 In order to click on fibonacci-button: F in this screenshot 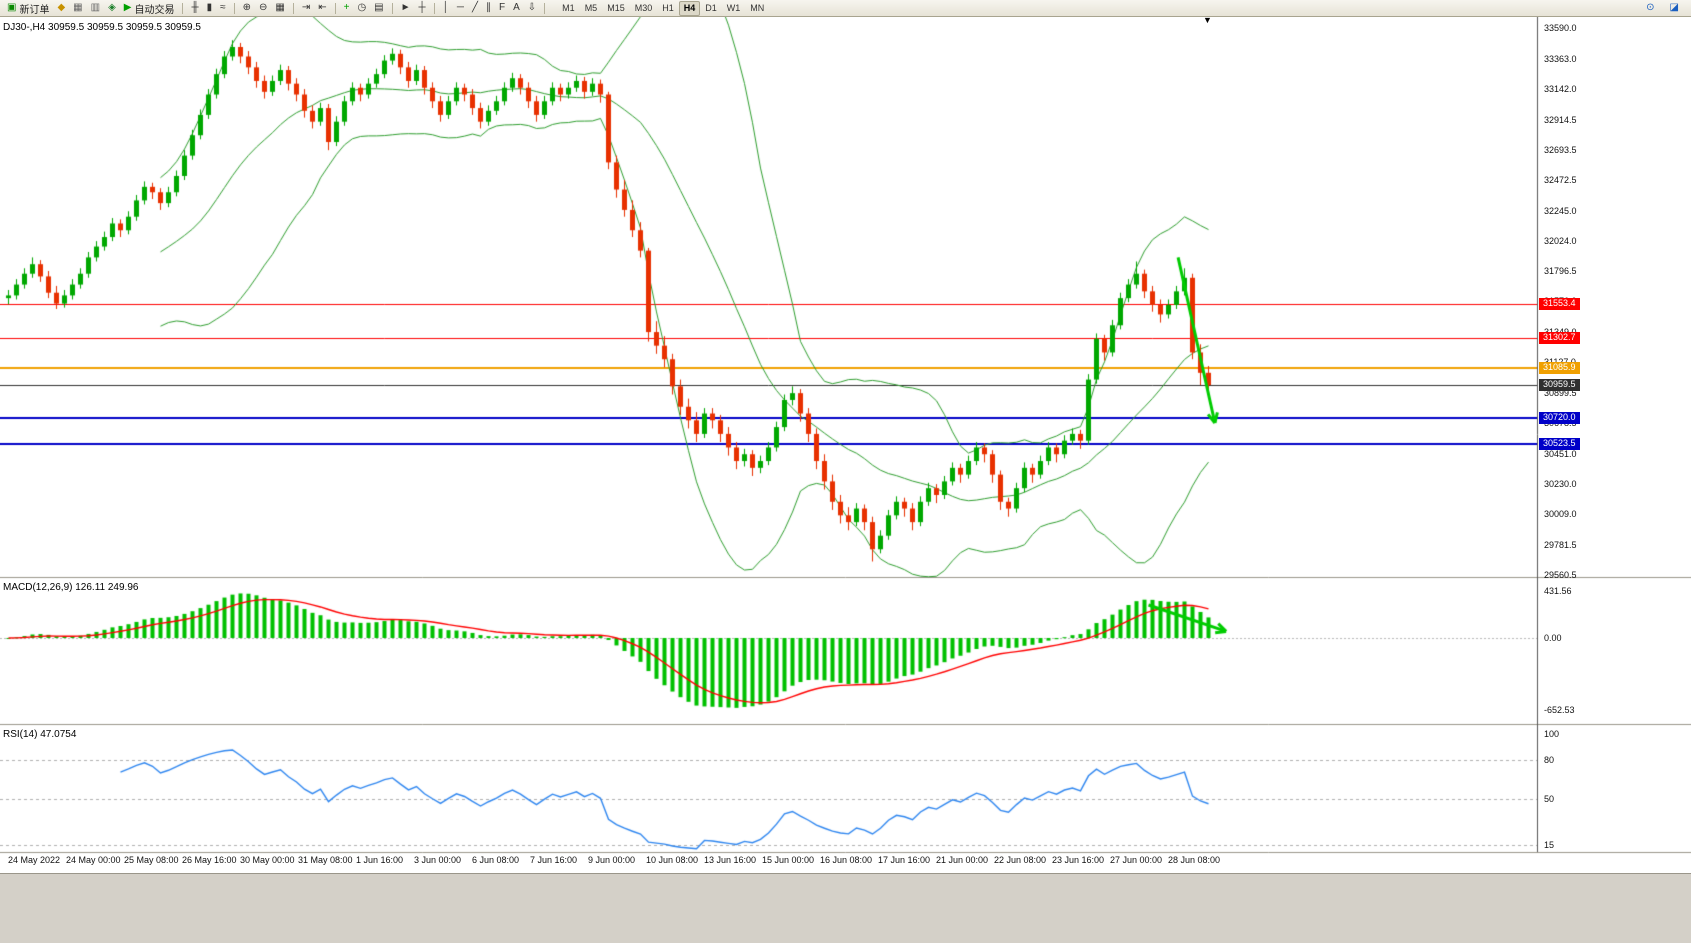, I will do `click(502, 8)`.